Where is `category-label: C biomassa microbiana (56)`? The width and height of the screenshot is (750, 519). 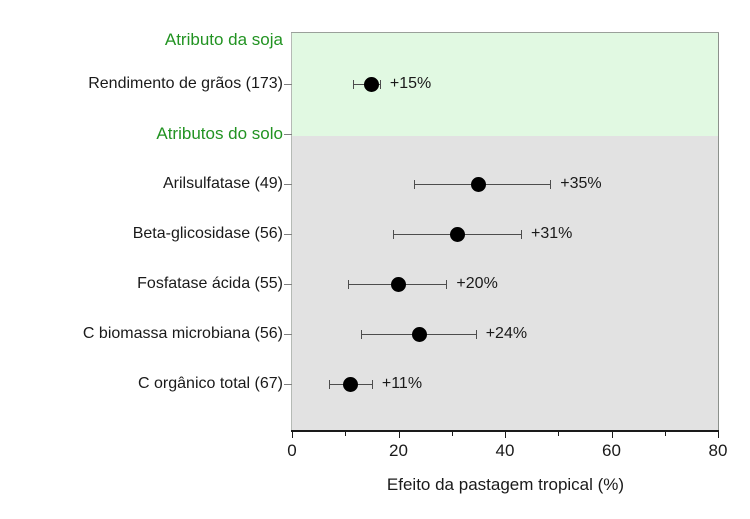 category-label: C biomassa microbiana (56) is located at coordinates (182, 333).